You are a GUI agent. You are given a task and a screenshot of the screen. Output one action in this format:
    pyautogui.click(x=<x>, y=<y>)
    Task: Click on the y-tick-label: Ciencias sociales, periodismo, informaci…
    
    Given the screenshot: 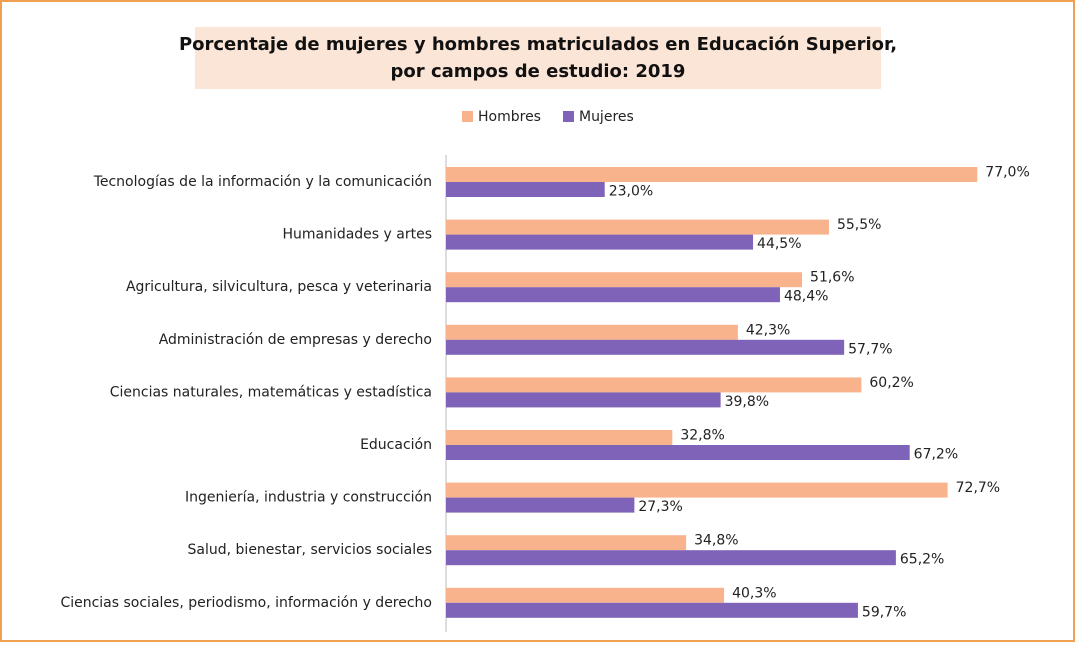 What is the action you would take?
    pyautogui.click(x=246, y=603)
    